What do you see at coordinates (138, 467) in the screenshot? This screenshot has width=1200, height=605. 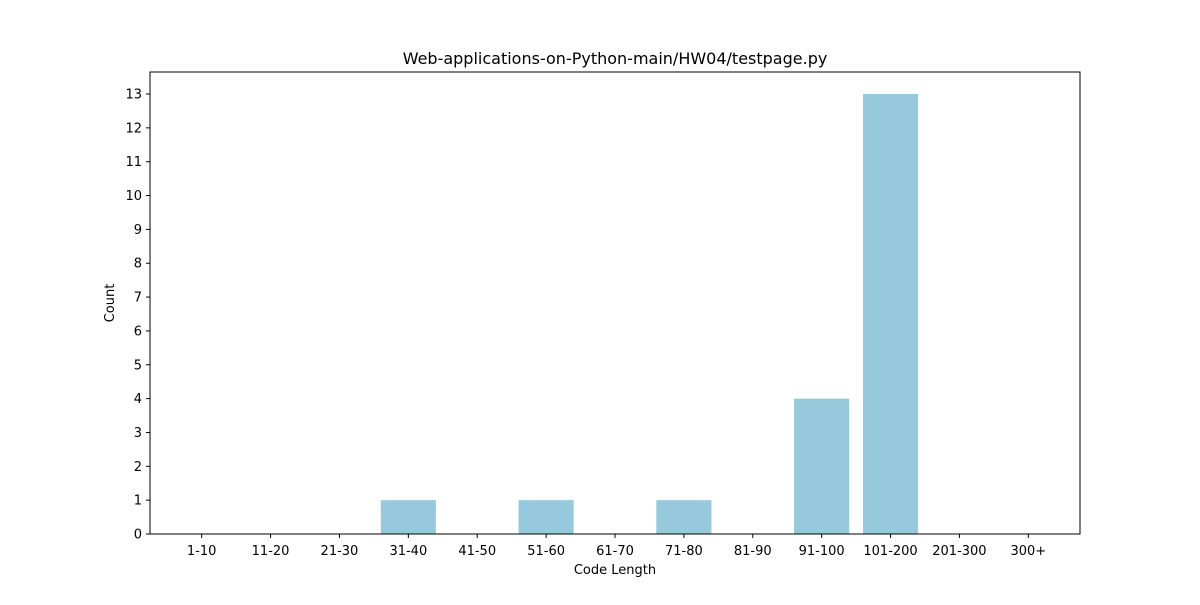 I see `y-tick-label: 2` at bounding box center [138, 467].